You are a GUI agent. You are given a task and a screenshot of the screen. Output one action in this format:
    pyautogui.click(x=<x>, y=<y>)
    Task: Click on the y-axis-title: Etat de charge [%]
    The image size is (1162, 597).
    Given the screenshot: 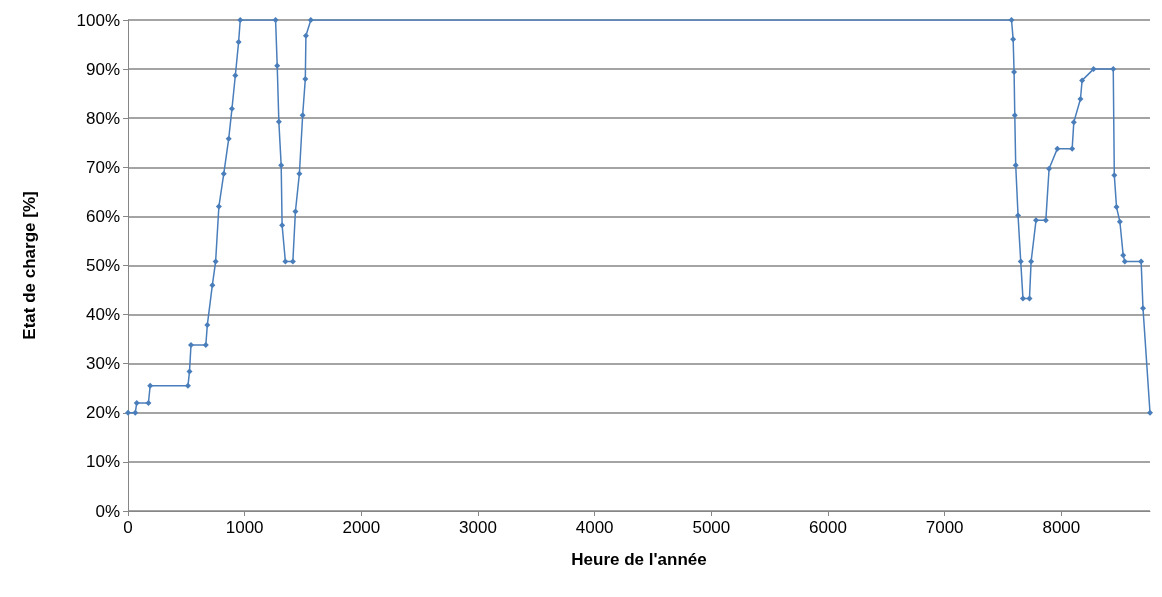 What is the action you would take?
    pyautogui.click(x=29, y=265)
    